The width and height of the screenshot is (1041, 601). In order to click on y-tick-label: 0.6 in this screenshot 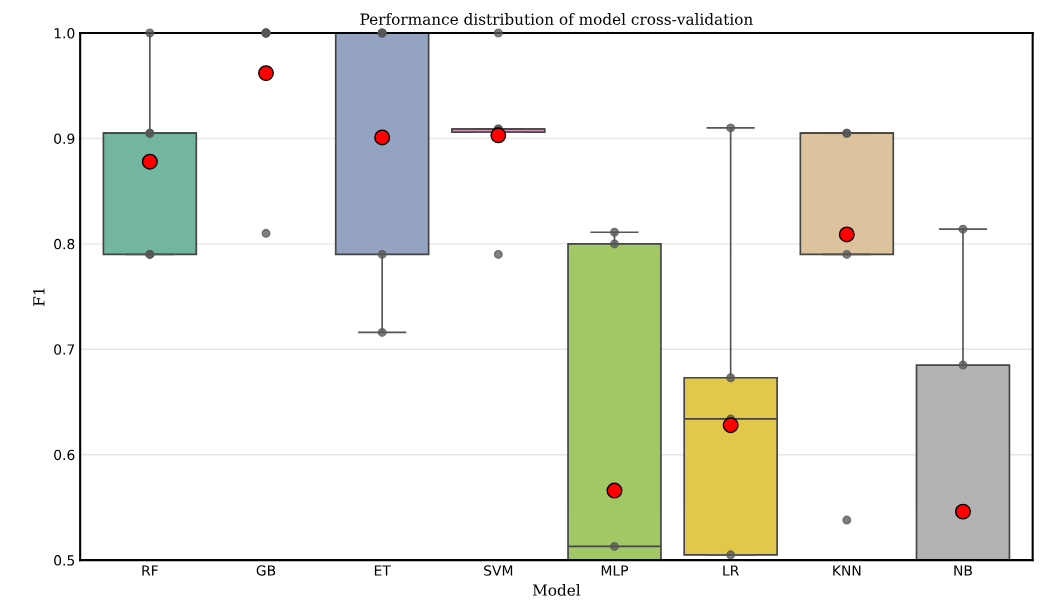, I will do `click(64, 455)`.